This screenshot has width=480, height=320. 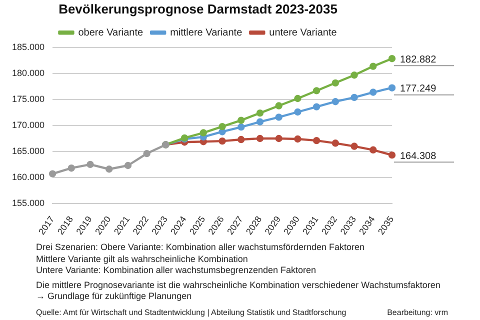 What do you see at coordinates (418, 156) in the screenshot?
I see `data-label: 164.308` at bounding box center [418, 156].